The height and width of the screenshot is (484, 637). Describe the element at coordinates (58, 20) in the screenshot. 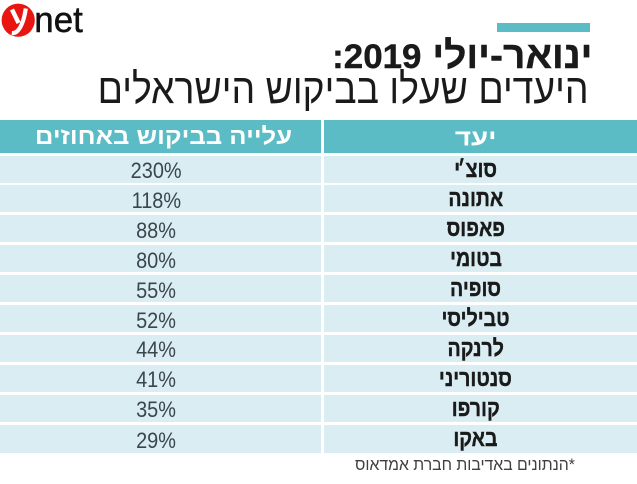

I see `svg-text: net` at that location.